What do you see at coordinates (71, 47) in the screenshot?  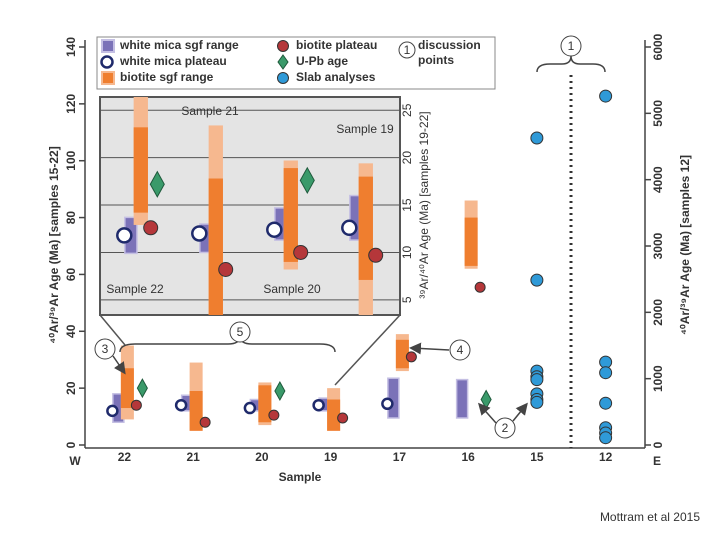 I see `y-tick-label: 140` at bounding box center [71, 47].